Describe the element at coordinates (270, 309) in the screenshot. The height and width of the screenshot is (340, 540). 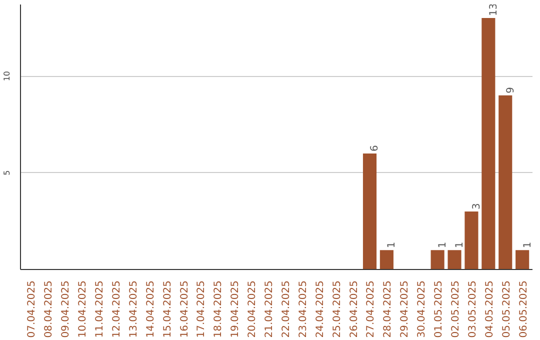
I see `x-tick-label: 21.04.2025` at that location.